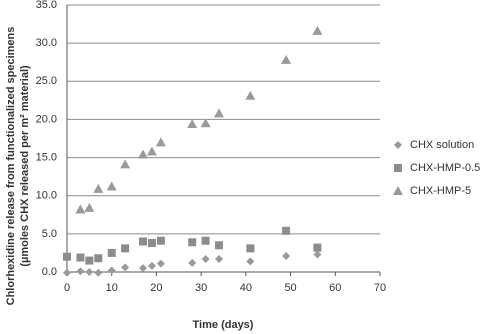  Describe the element at coordinates (49, 234) in the screenshot. I see `y-tick-label: 5.0` at that location.